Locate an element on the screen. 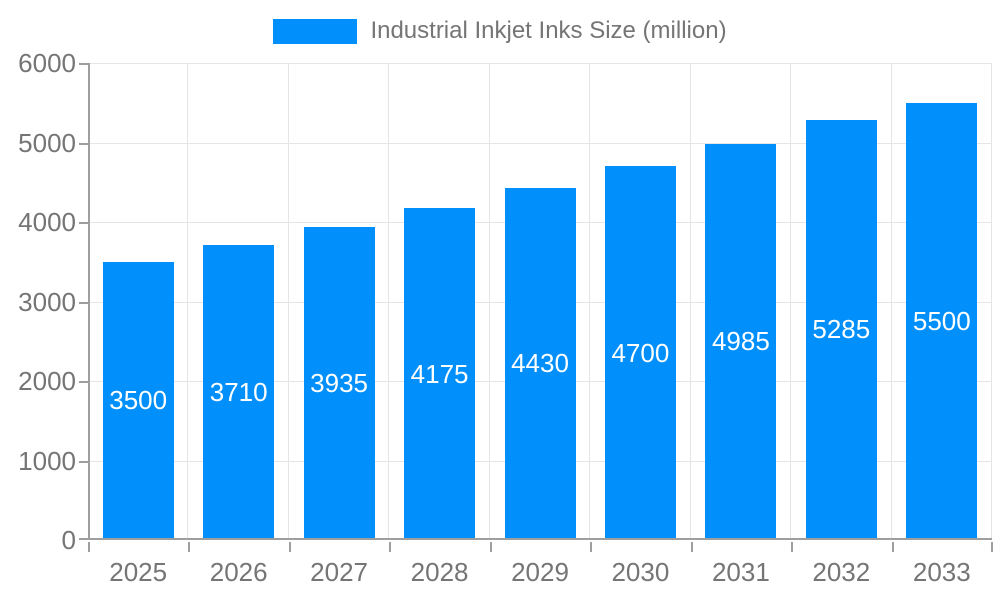 The height and width of the screenshot is (600, 1000). bar: 4175 is located at coordinates (440, 374).